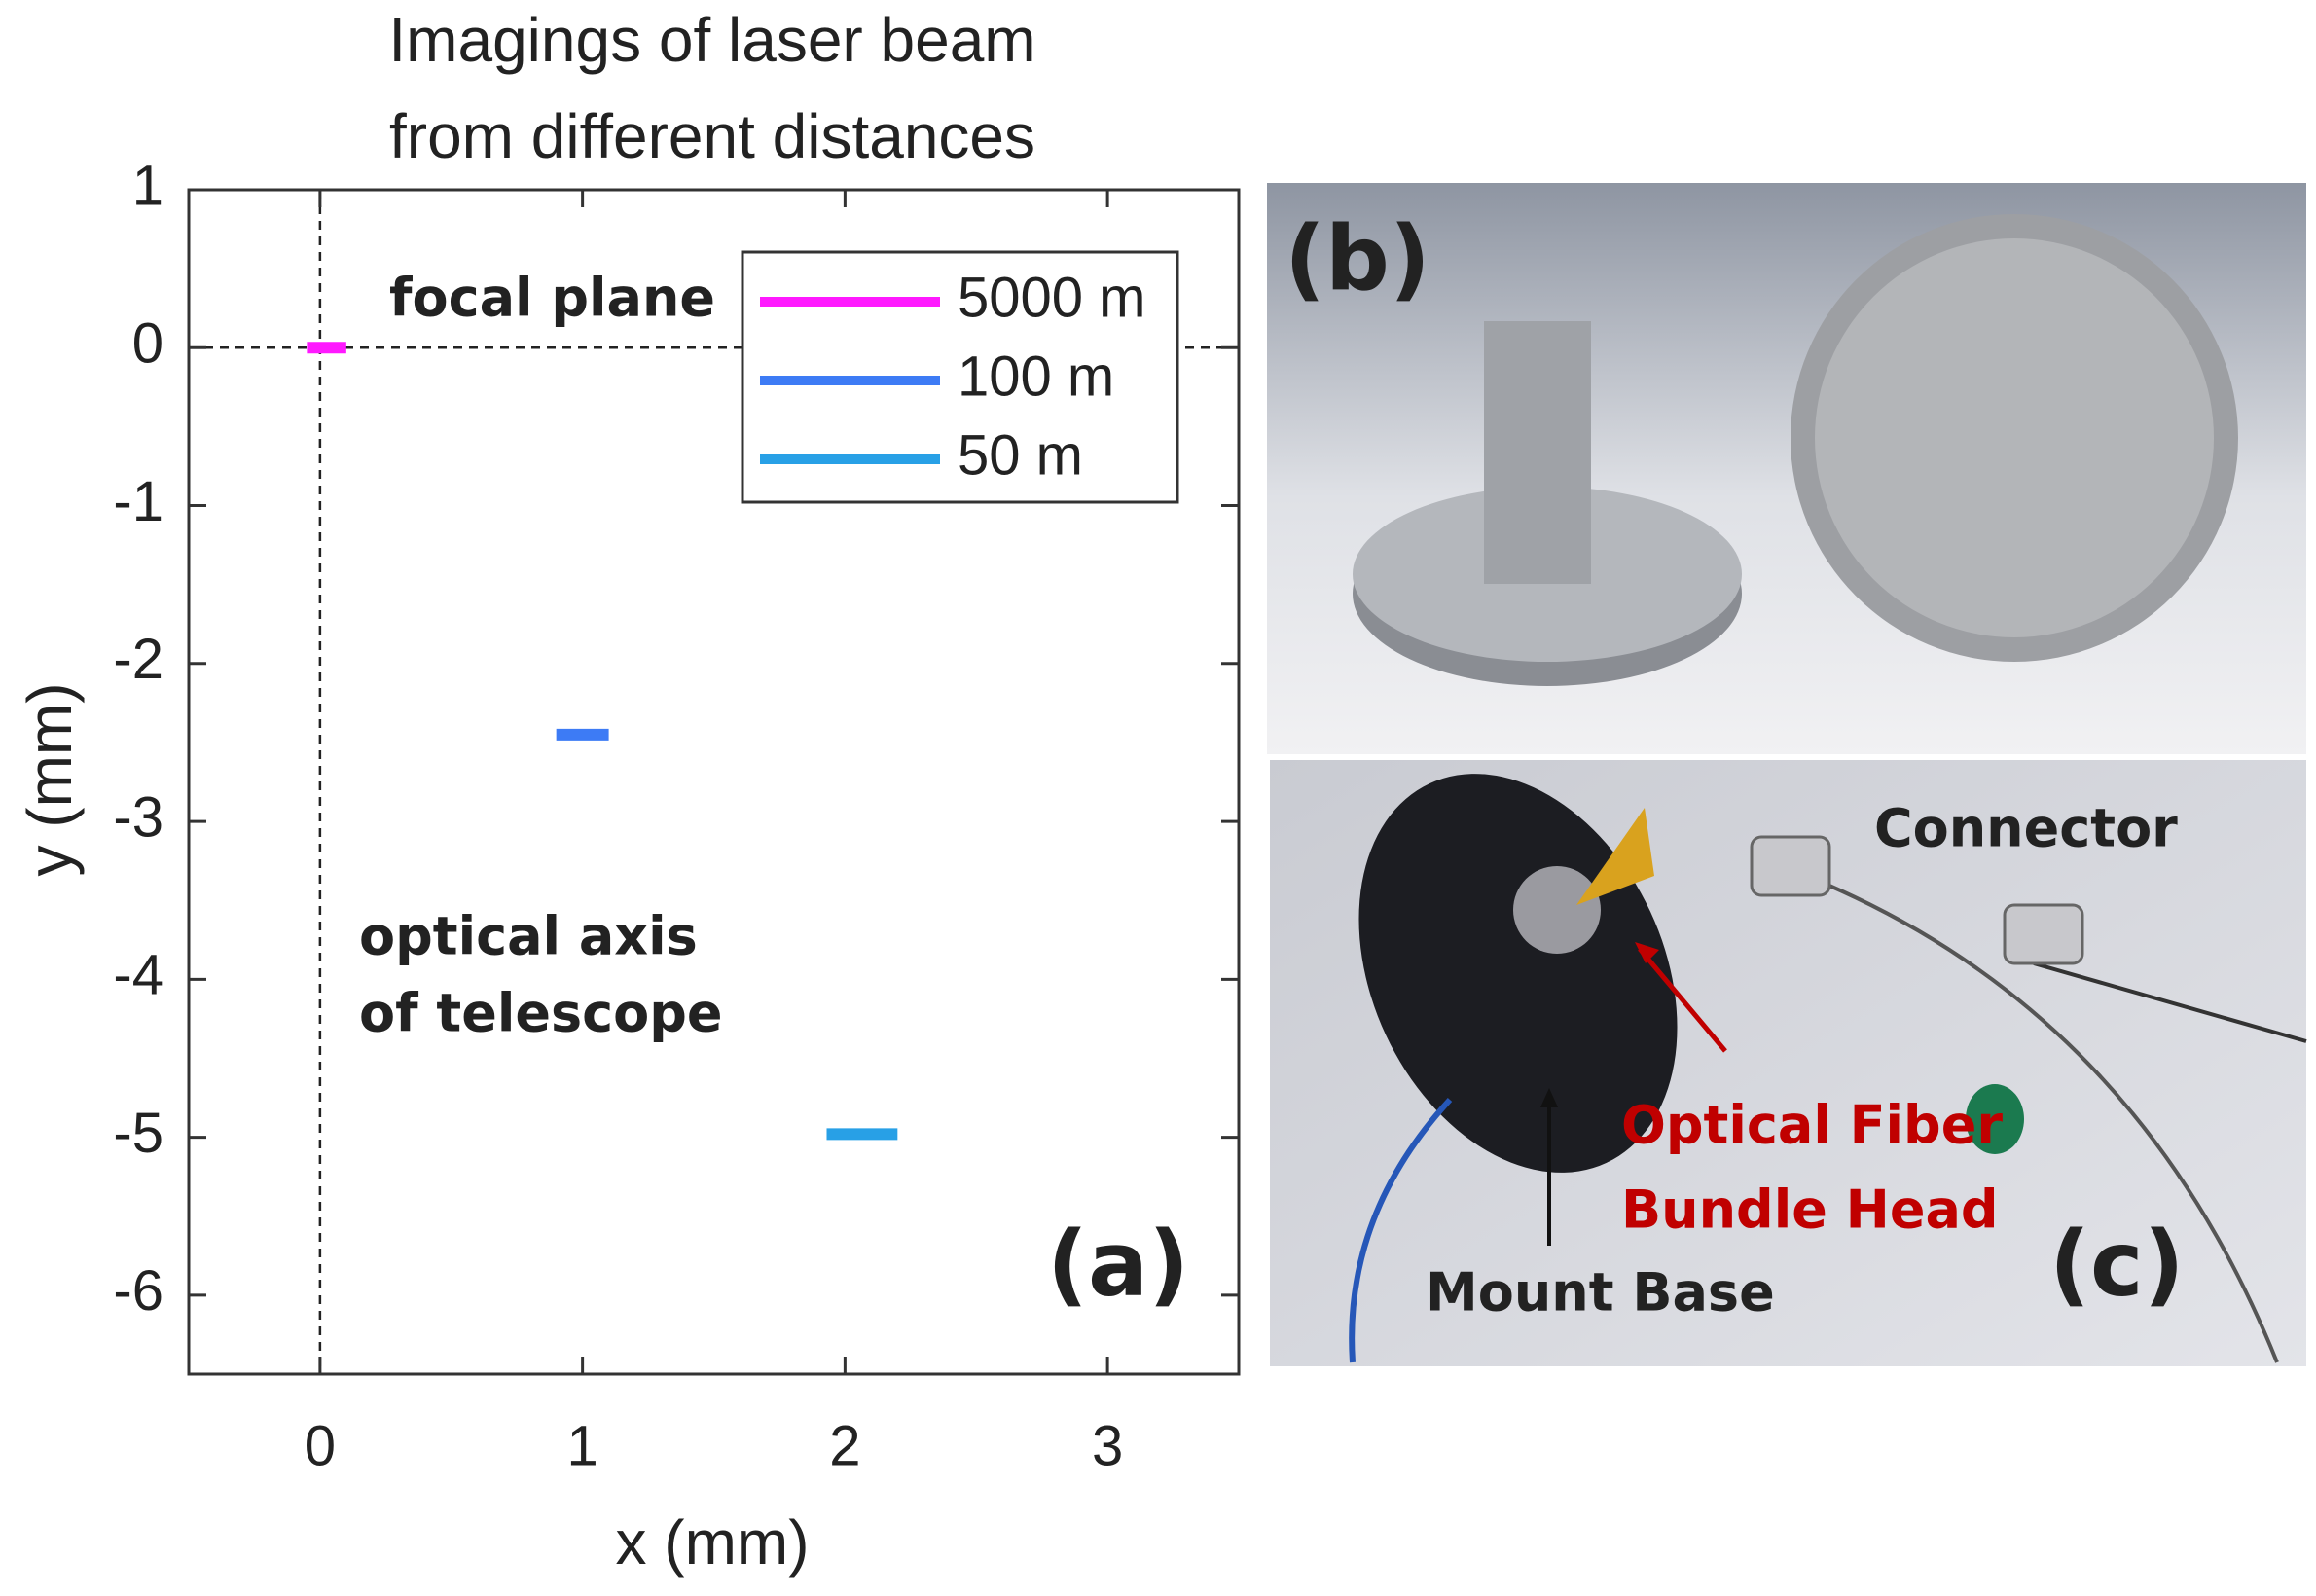  What do you see at coordinates (581, 1445) in the screenshot?
I see `x-tick-label: 1` at bounding box center [581, 1445].